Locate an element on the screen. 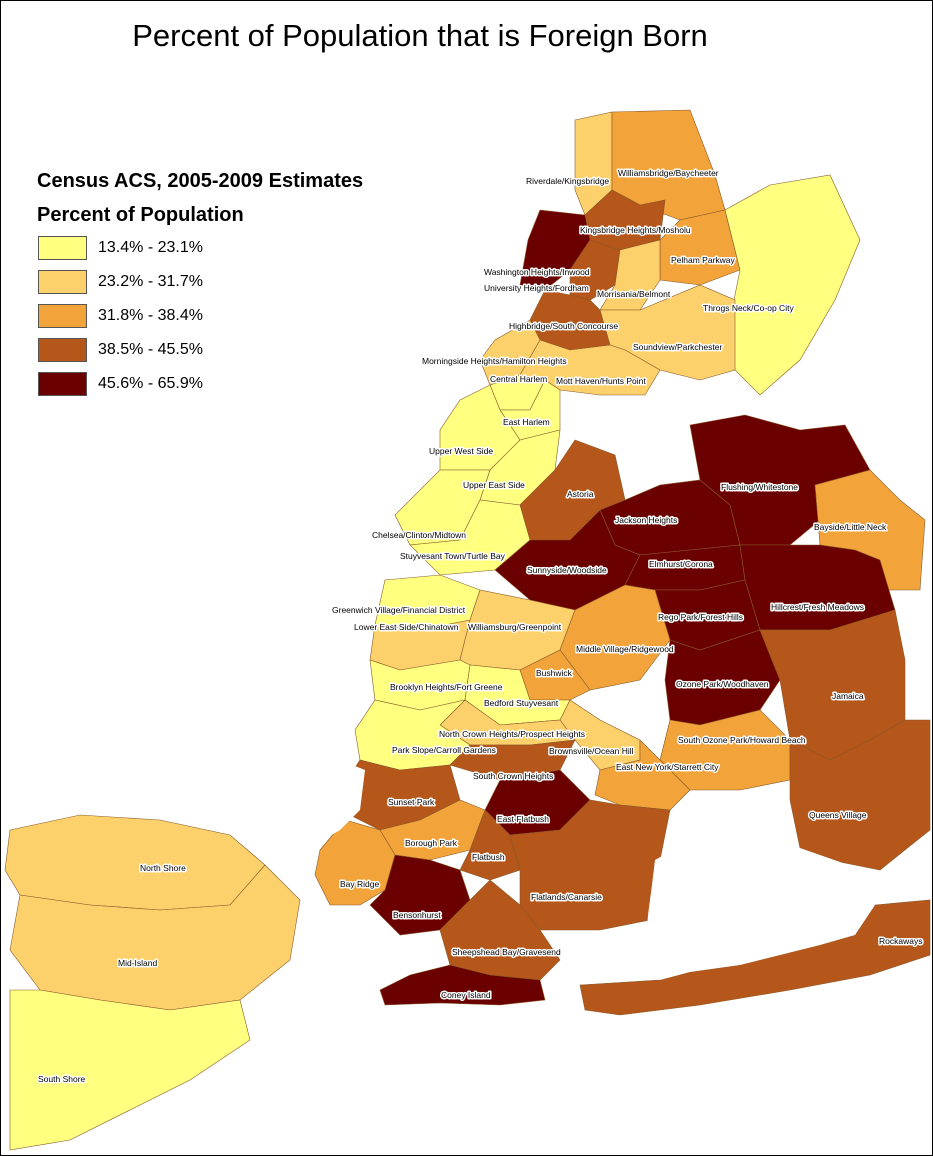  legend-label: 23.2% - 31.7% is located at coordinates (150, 281).